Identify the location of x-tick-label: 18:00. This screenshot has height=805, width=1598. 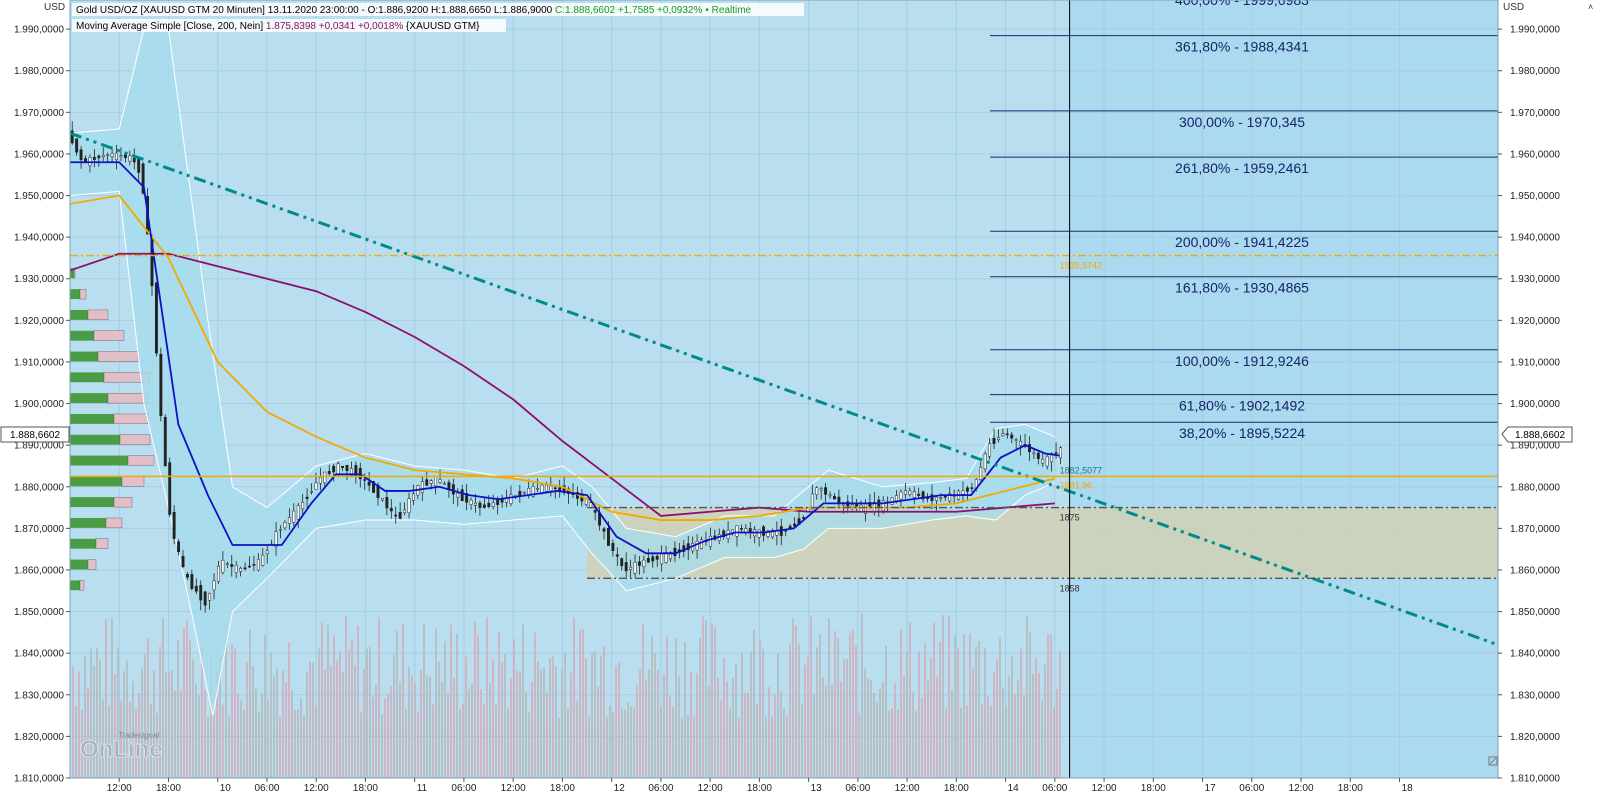
(1350, 788).